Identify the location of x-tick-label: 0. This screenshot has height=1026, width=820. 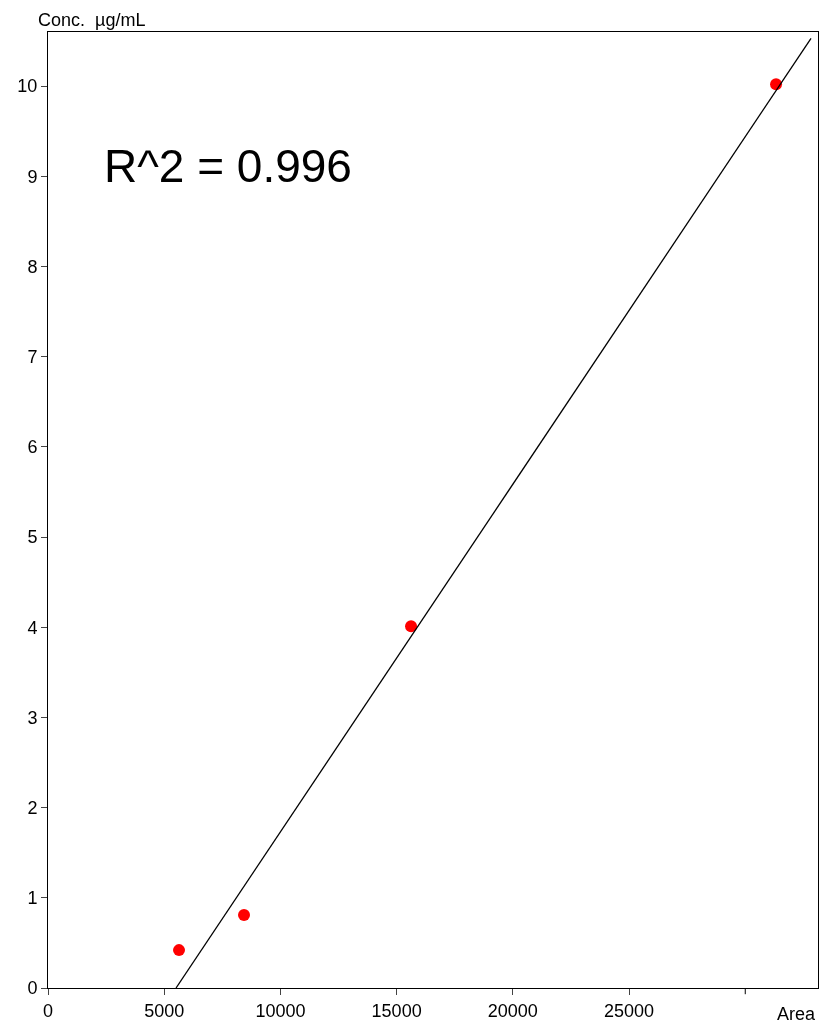
(48, 1010).